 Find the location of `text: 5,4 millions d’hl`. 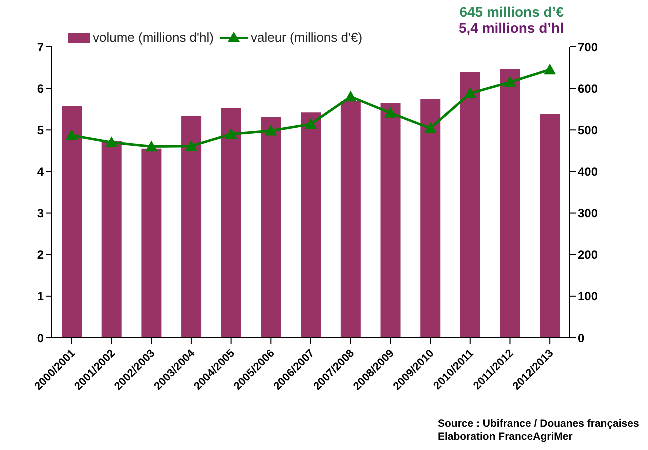

text: 5,4 millions d’hl is located at coordinates (511, 28).